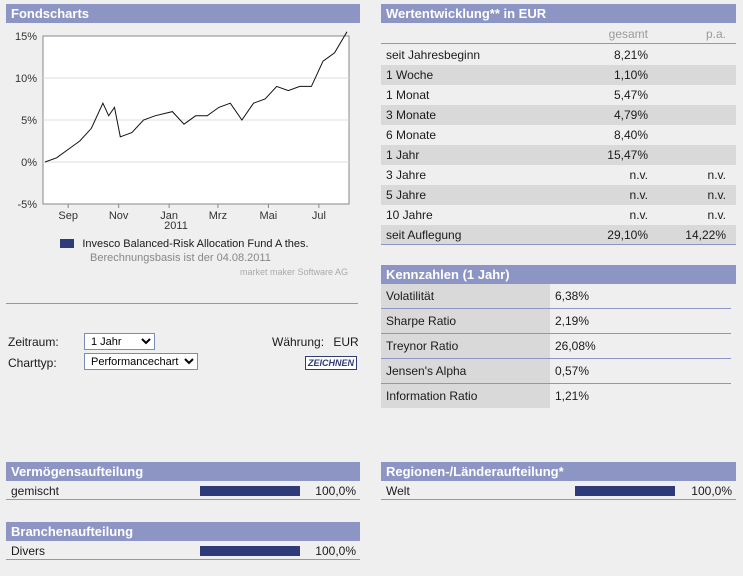  What do you see at coordinates (180, 258) in the screenshot?
I see `calc-basis-note: Berechnungsbasis ist der 04.08.2011` at bounding box center [180, 258].